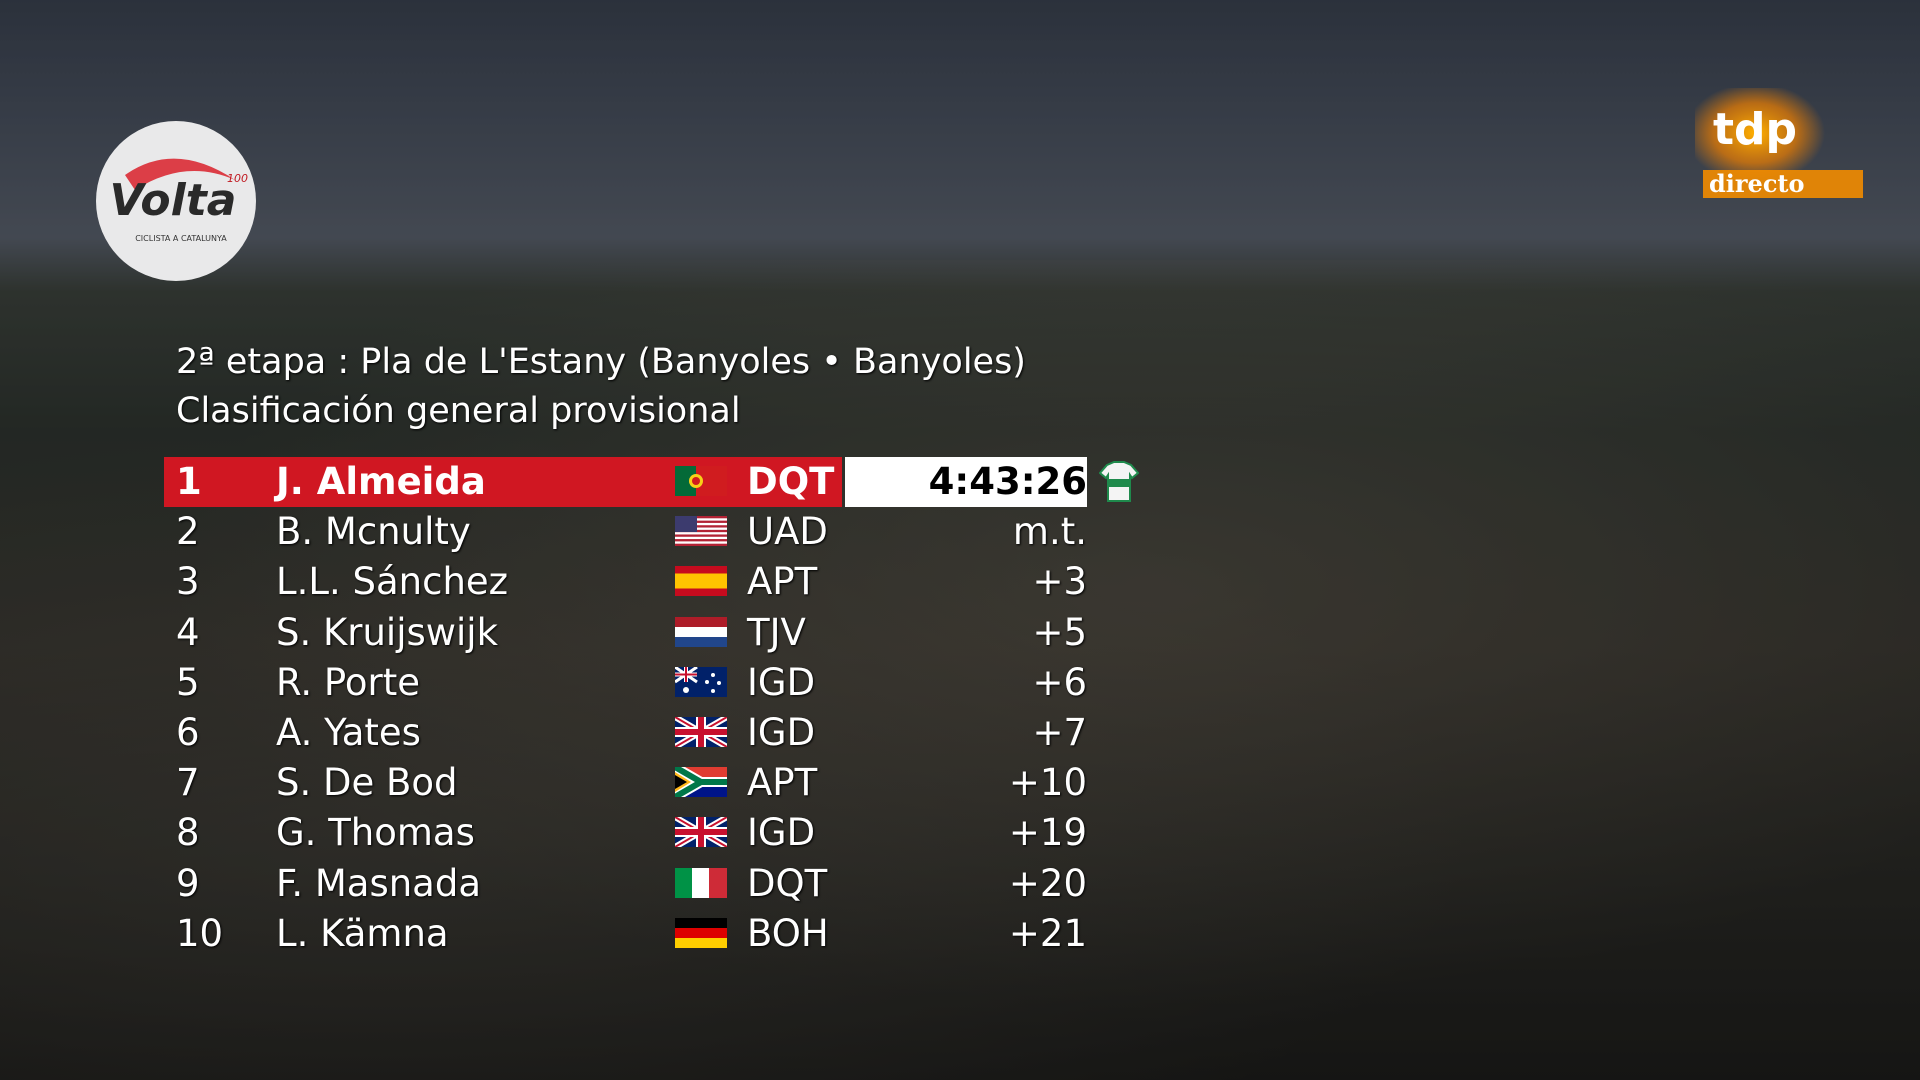  Describe the element at coordinates (1047, 883) in the screenshot. I see `time-gap: +20` at that location.